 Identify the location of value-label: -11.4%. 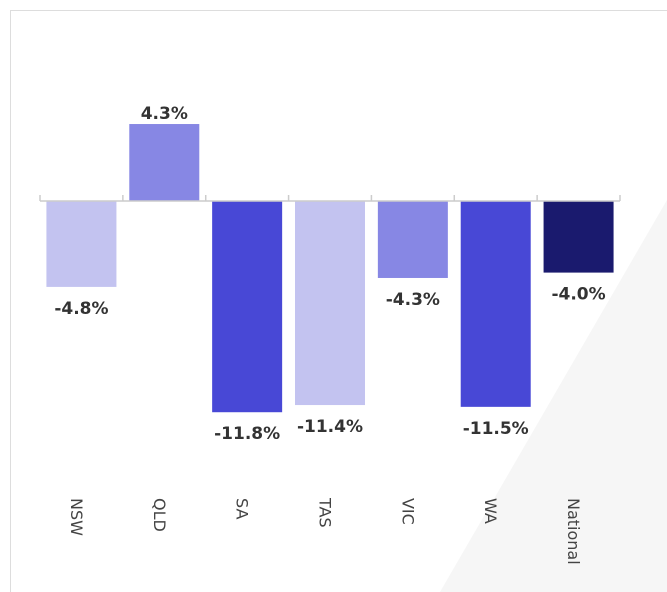
(330, 427).